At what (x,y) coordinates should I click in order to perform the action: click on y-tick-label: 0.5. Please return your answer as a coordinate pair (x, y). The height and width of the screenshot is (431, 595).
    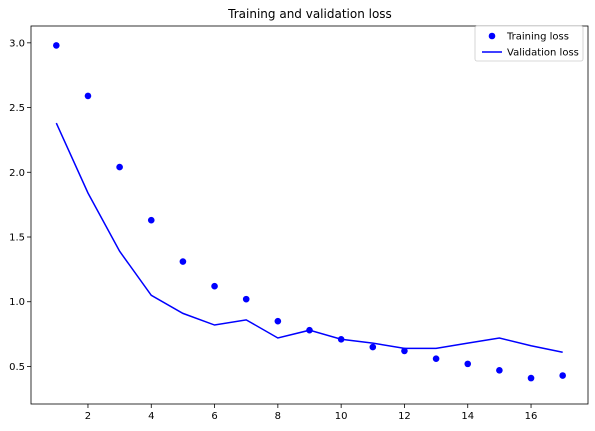
    Looking at the image, I should click on (17, 367).